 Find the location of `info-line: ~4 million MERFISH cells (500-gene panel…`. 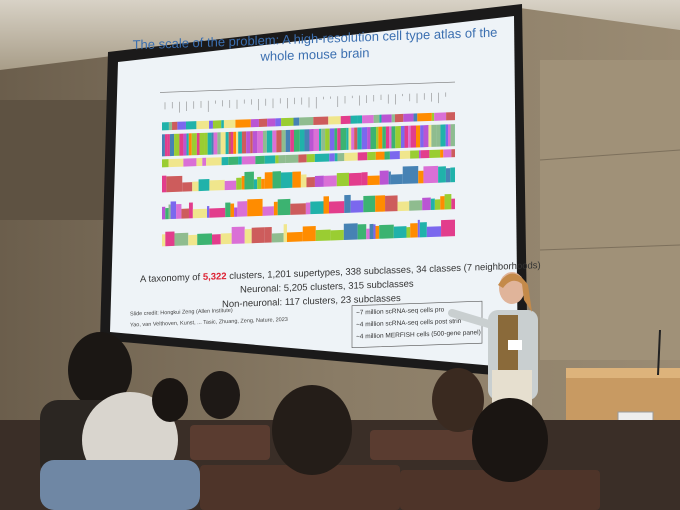

info-line: ~4 million MERFISH cells (500-gene panel… is located at coordinates (418, 334).